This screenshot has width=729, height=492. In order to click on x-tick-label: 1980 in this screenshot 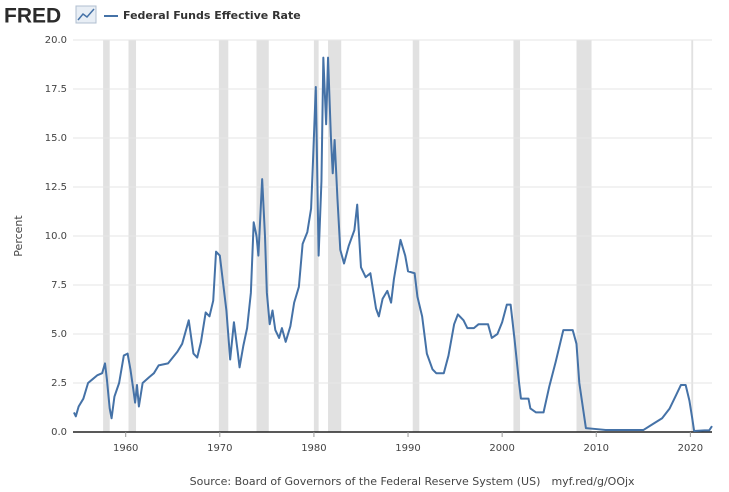, I will do `click(313, 448)`.